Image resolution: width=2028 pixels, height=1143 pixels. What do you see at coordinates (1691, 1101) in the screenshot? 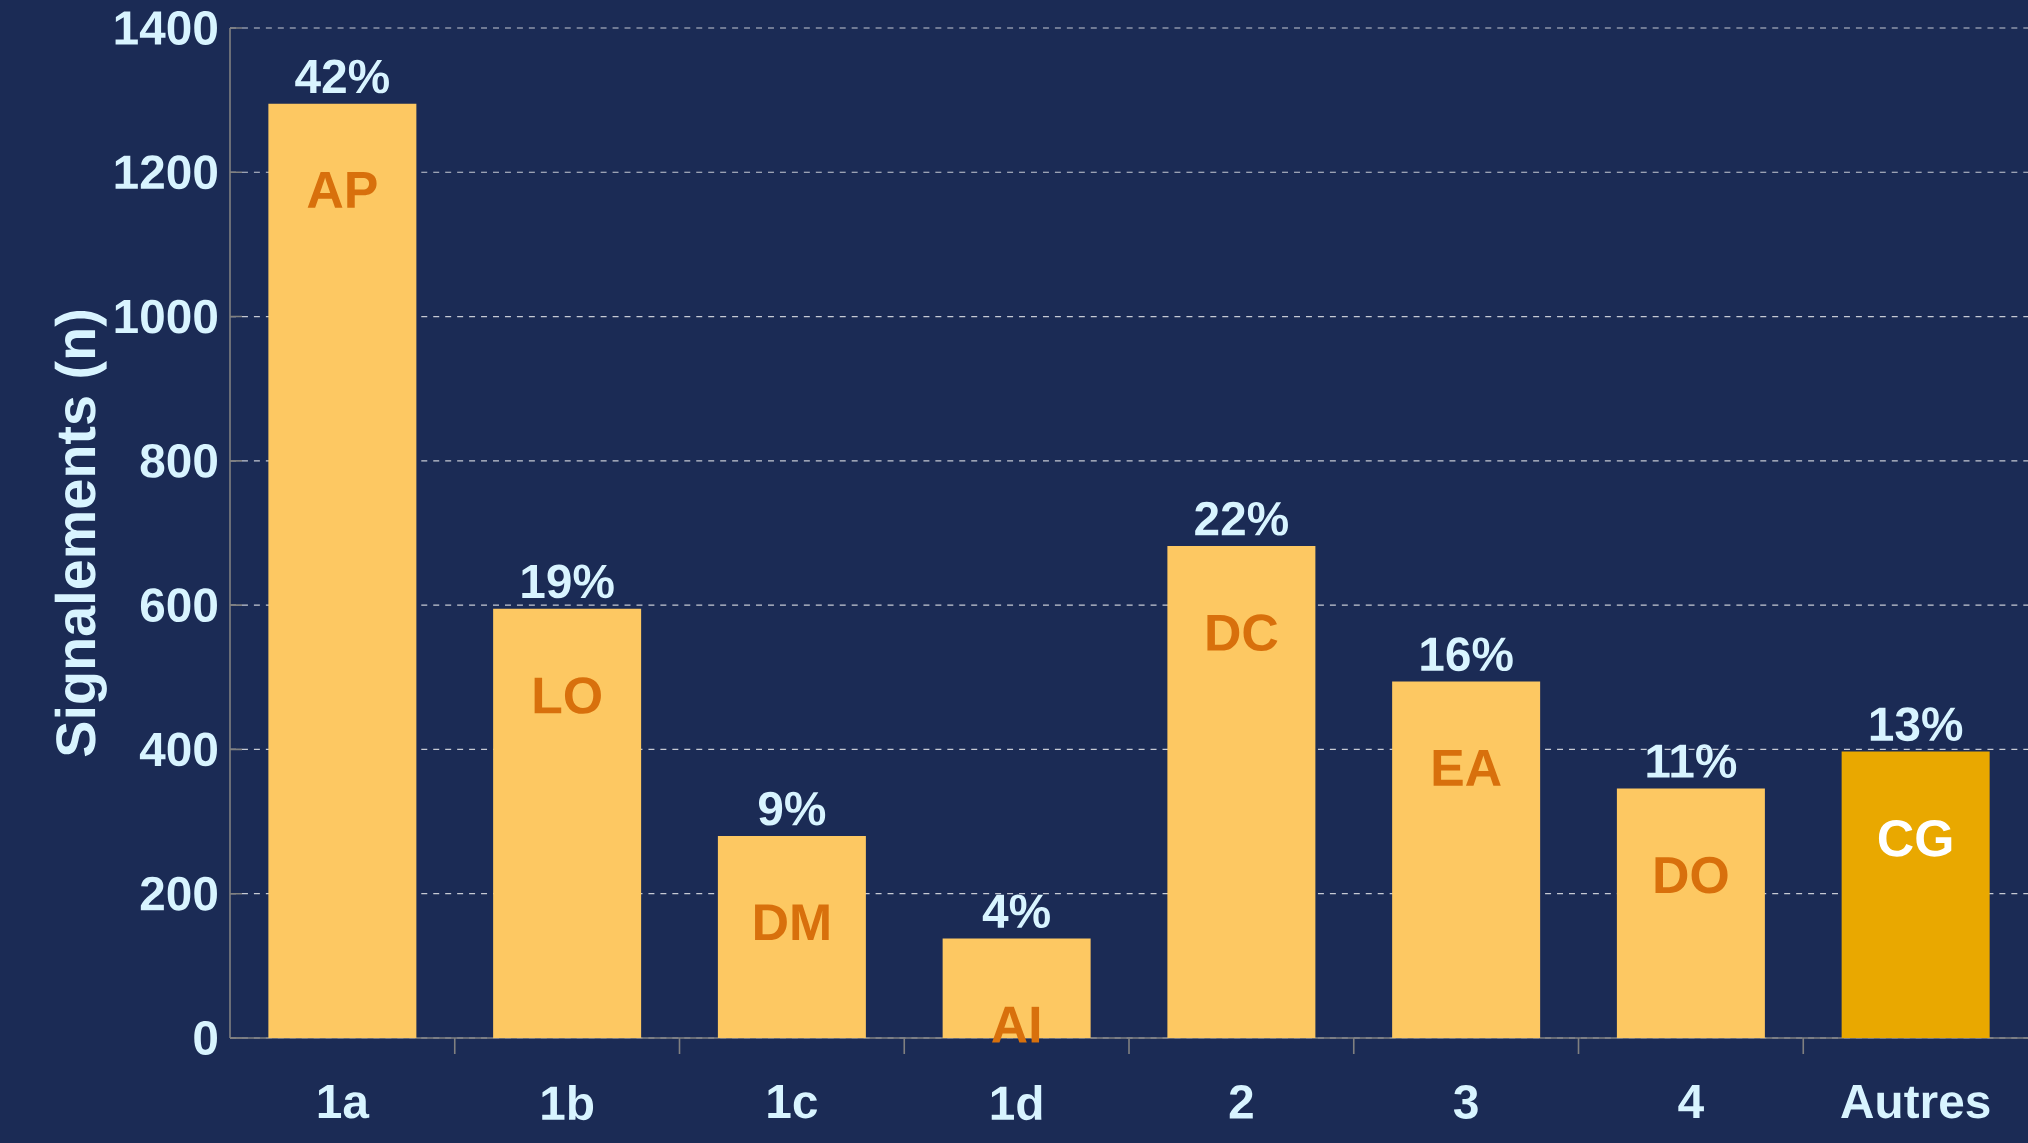
I see `x-tick-label: 4` at bounding box center [1691, 1101].